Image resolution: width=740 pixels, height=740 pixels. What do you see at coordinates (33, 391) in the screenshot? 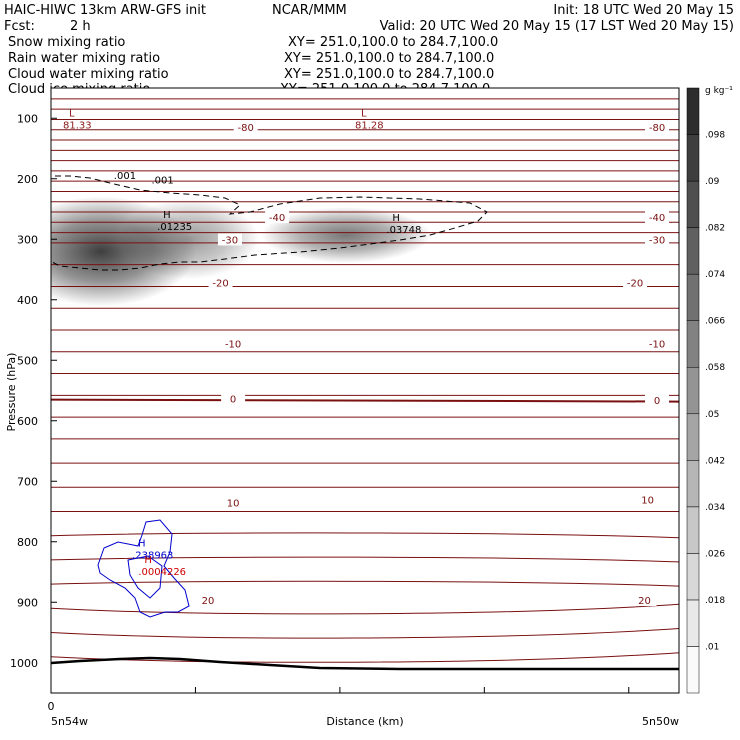
I see `y-axis: 100 200 300 400 500 600 700 800 900 1000` at bounding box center [33, 391].